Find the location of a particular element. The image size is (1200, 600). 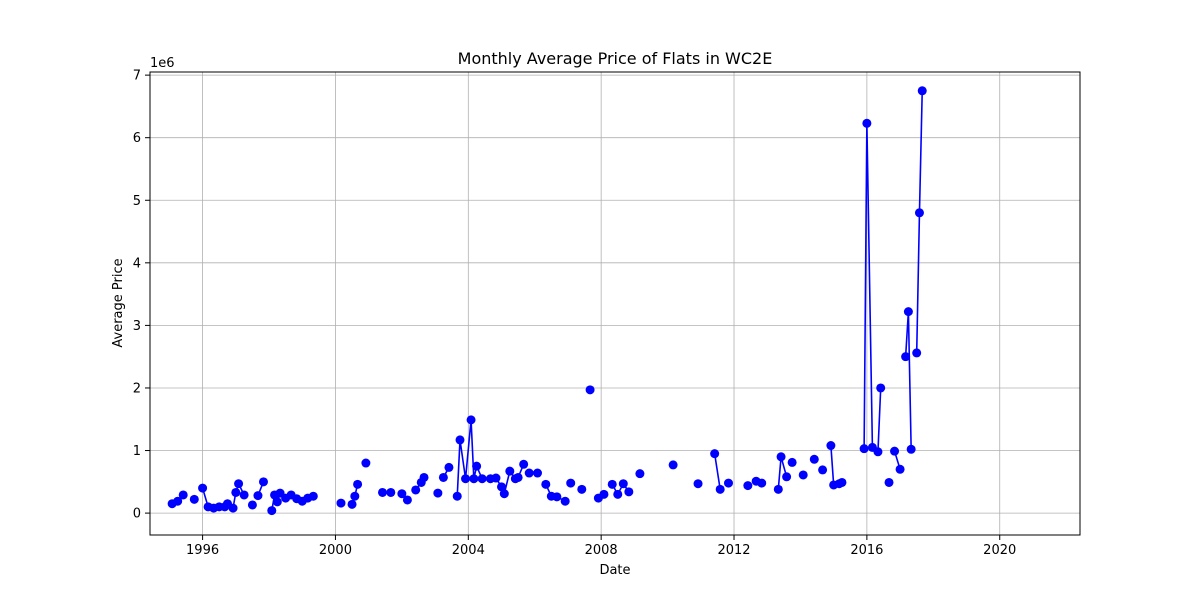

x-tick-label: 1996 is located at coordinates (202, 550).